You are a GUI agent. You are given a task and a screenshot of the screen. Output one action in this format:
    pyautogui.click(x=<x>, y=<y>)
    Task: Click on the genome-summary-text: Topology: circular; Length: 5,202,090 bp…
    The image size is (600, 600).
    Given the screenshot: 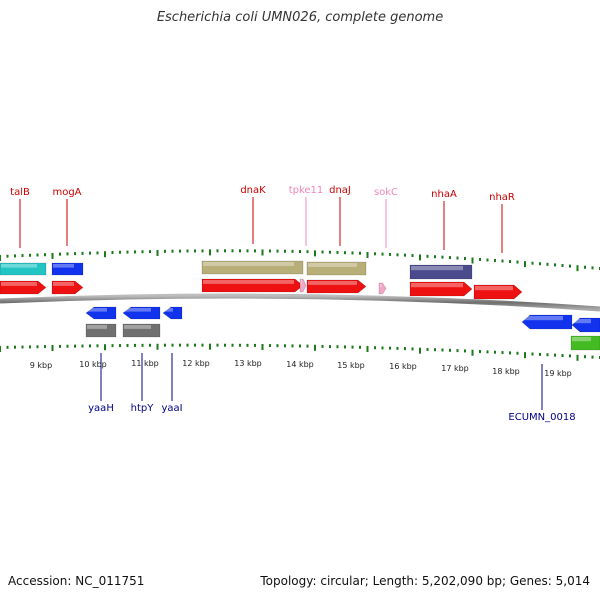 What is the action you would take?
    pyautogui.click(x=425, y=581)
    